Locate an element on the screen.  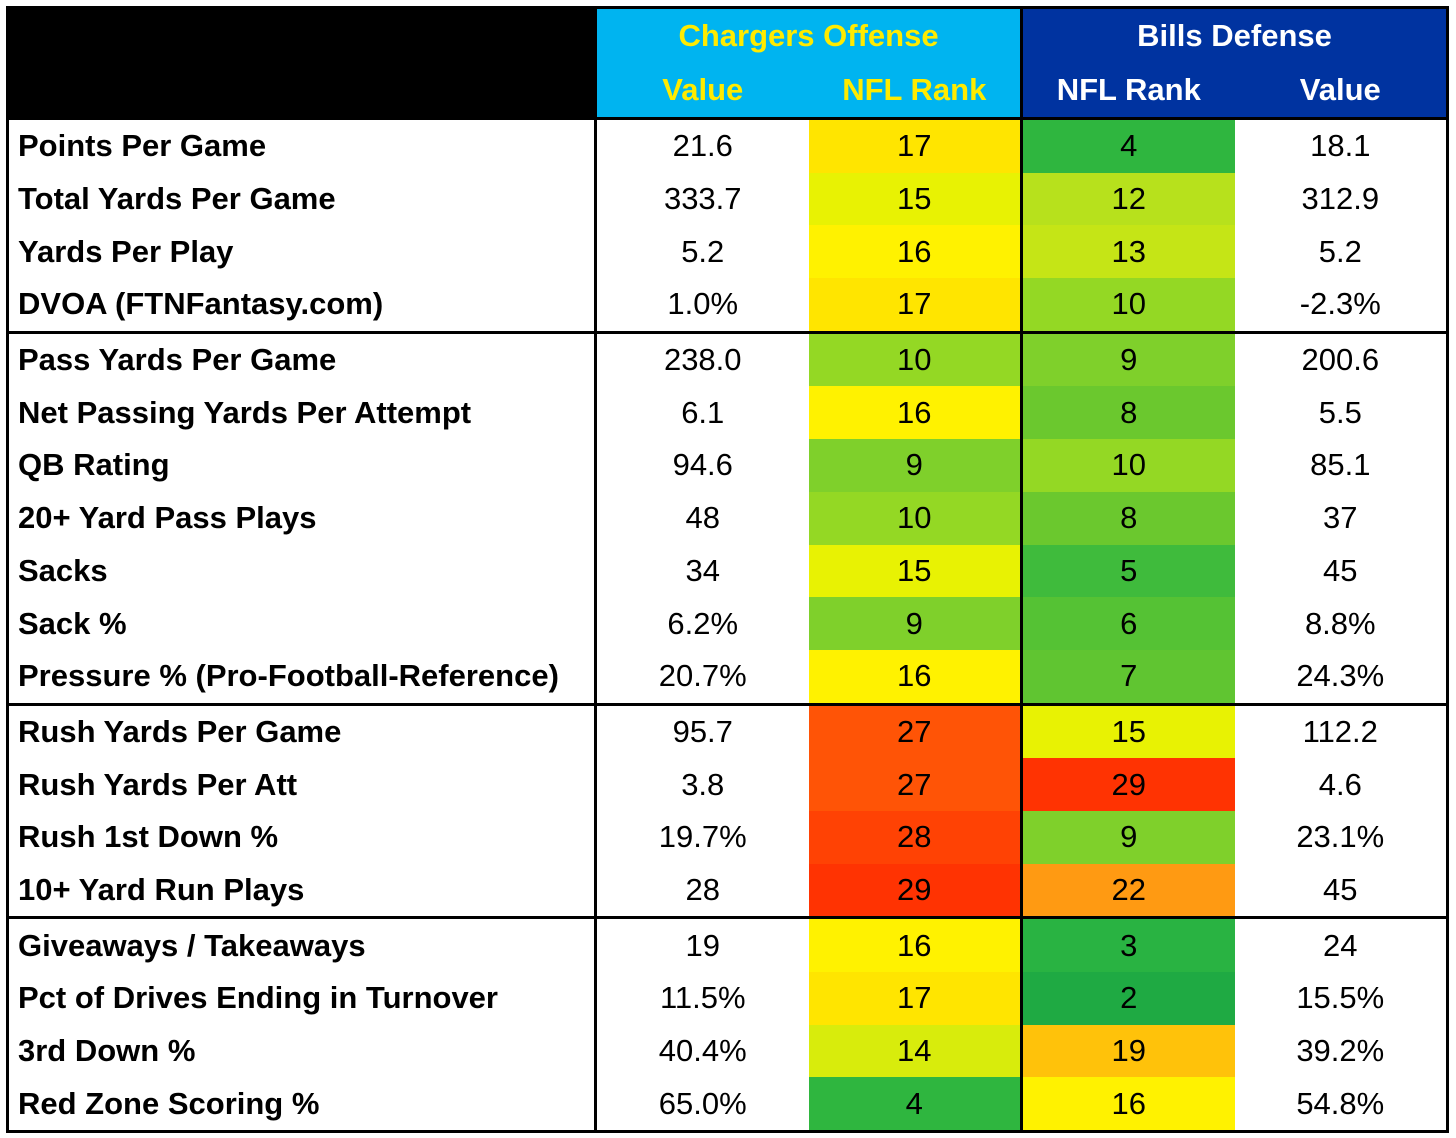
bills-value-cell: 24.3% is located at coordinates (1342, 677).